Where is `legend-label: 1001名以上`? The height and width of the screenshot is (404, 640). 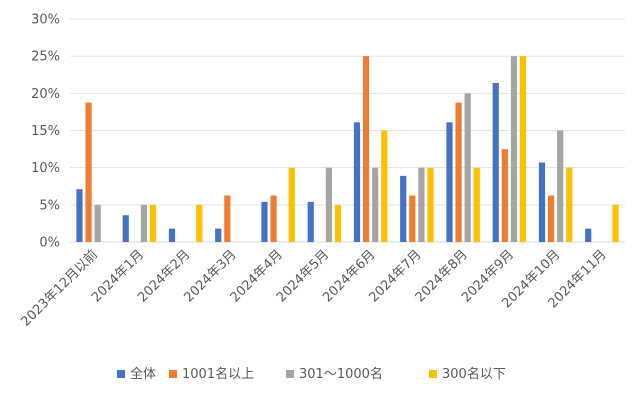
legend-label: 1001名以上 is located at coordinates (218, 374).